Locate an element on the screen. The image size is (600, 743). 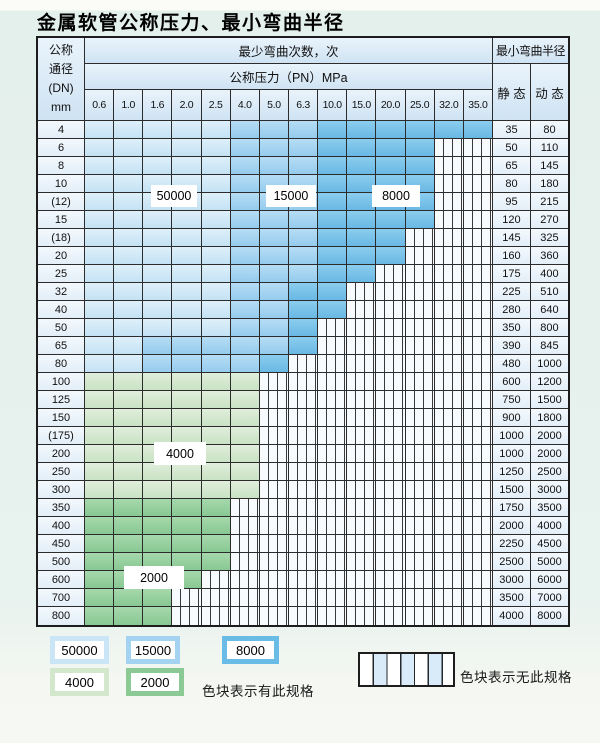
static-value: 1500 is located at coordinates (511, 490).